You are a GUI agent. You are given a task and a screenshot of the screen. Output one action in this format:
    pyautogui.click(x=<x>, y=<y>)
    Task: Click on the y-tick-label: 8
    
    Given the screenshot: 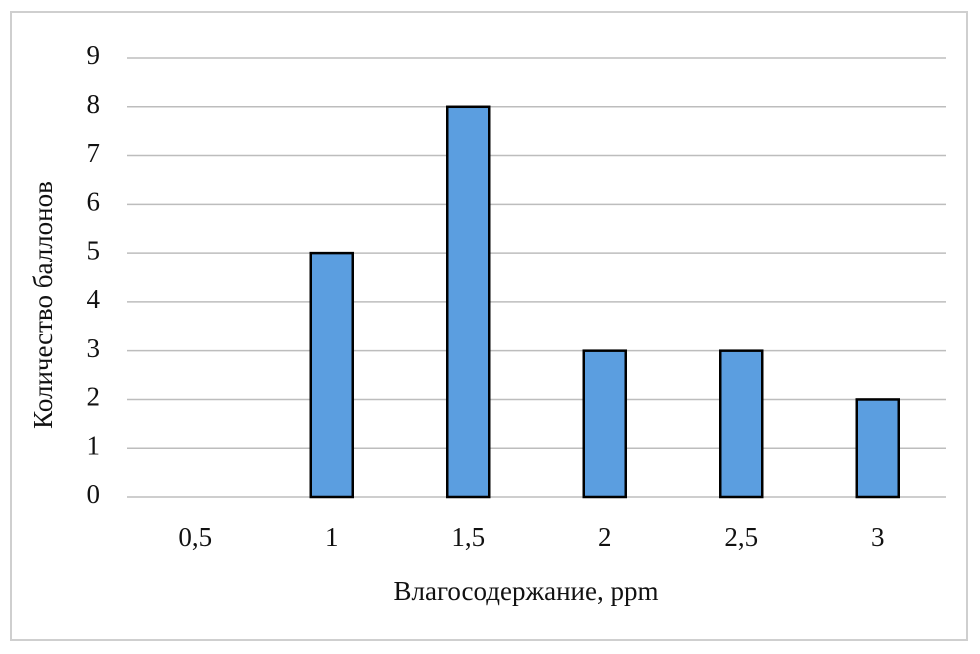 What is the action you would take?
    pyautogui.click(x=94, y=104)
    